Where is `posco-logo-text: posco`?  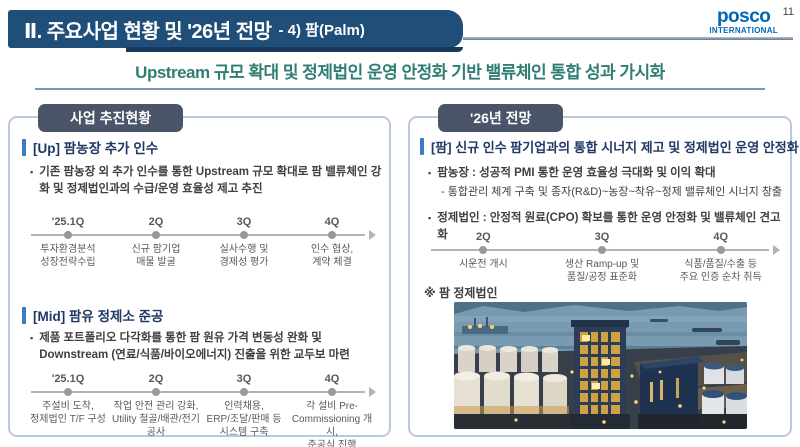
posco-logo-text: posco is located at coordinates (743, 16).